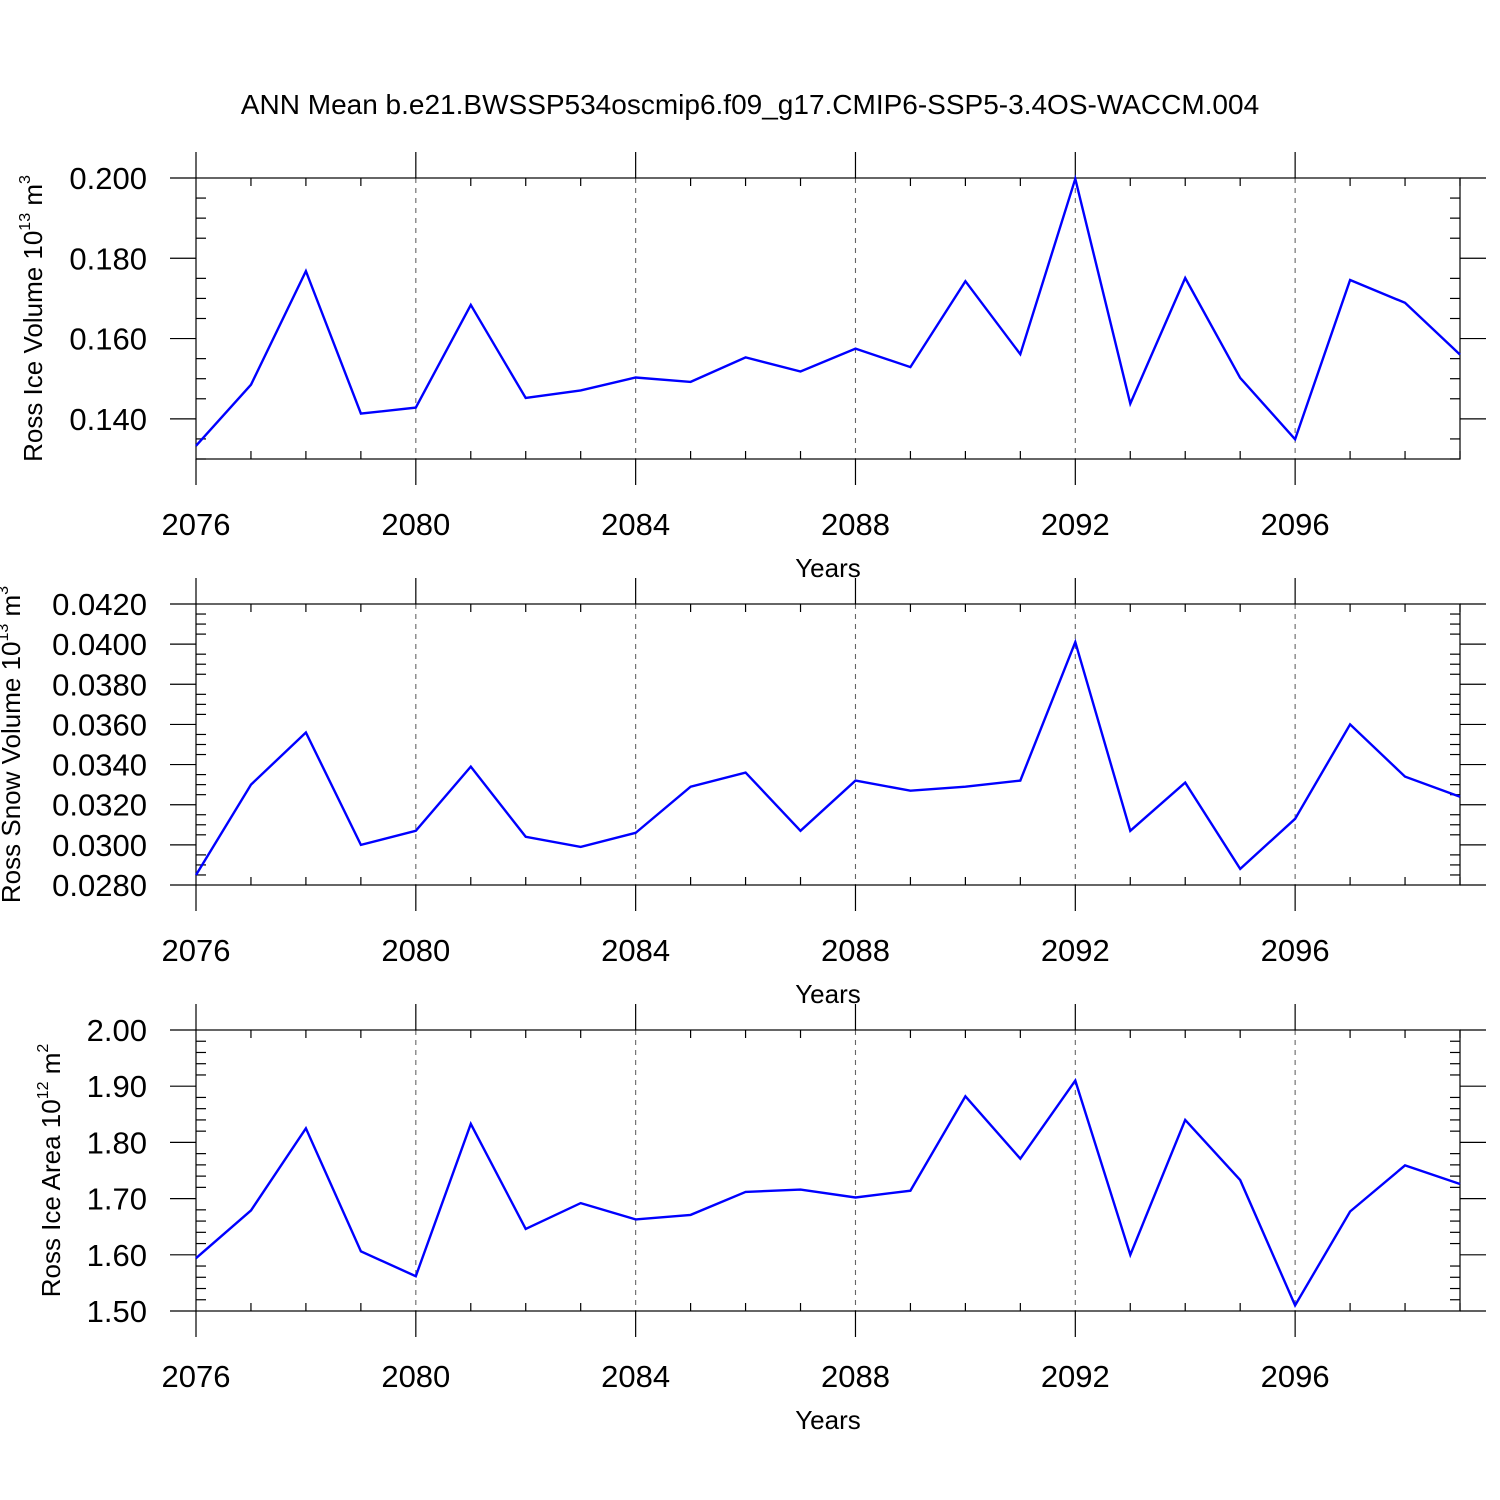 This screenshot has width=1500, height=1500. Describe the element at coordinates (117, 1142) in the screenshot. I see `y-tick-label: 1.80` at that location.